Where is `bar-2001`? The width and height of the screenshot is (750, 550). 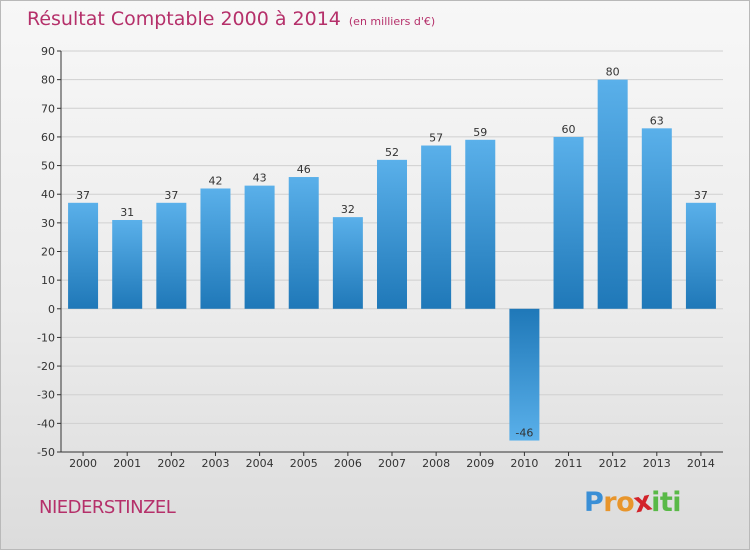
bar-2001 is located at coordinates (127, 264).